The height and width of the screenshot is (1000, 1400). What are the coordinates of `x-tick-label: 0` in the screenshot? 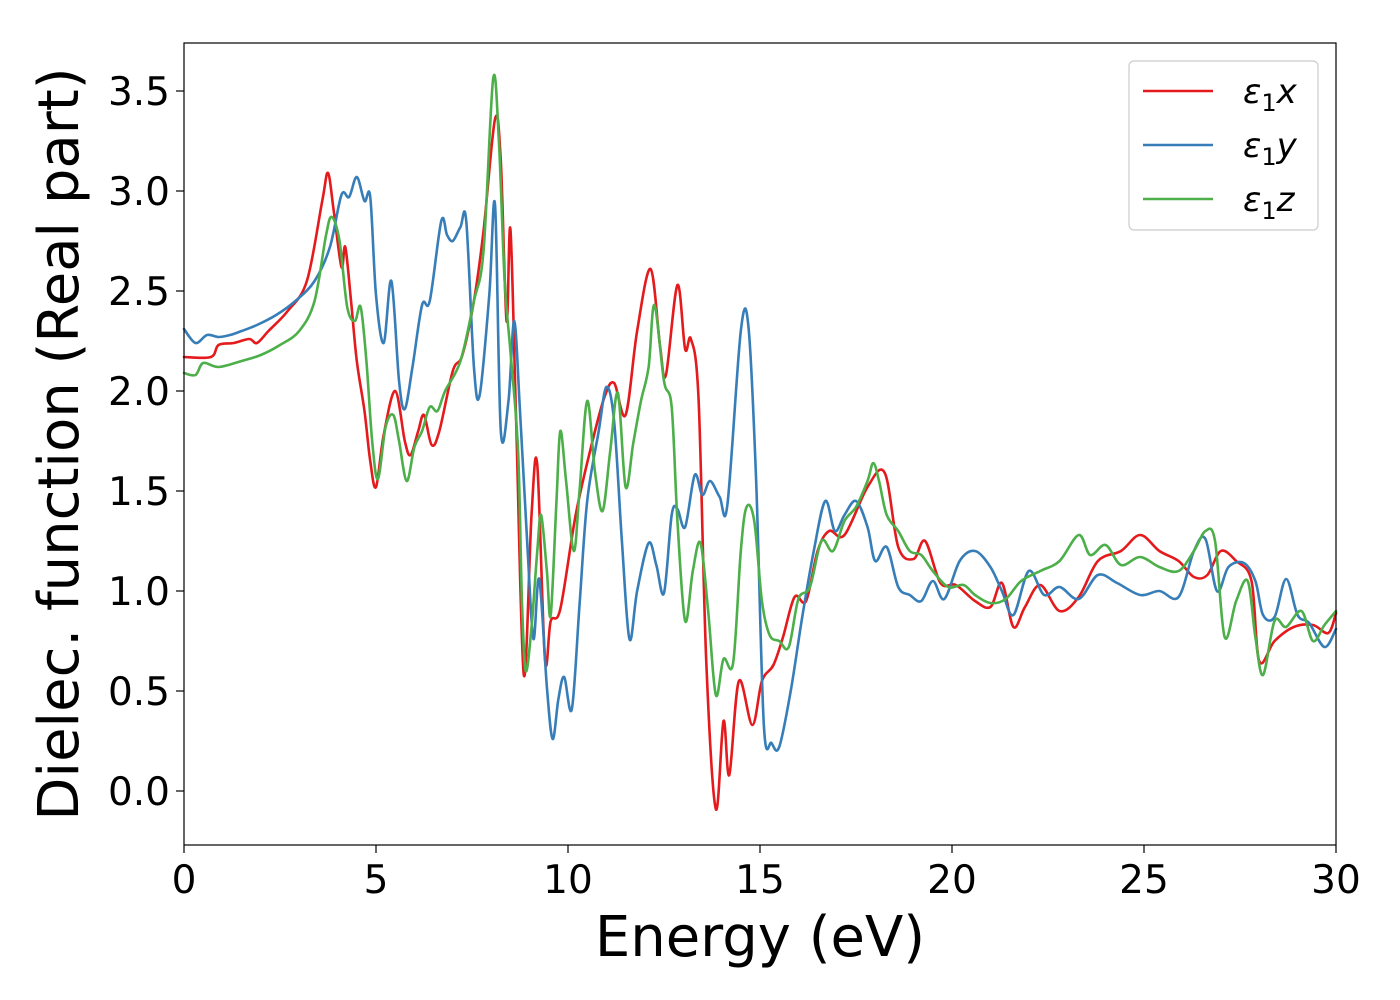 It's located at (184, 880).